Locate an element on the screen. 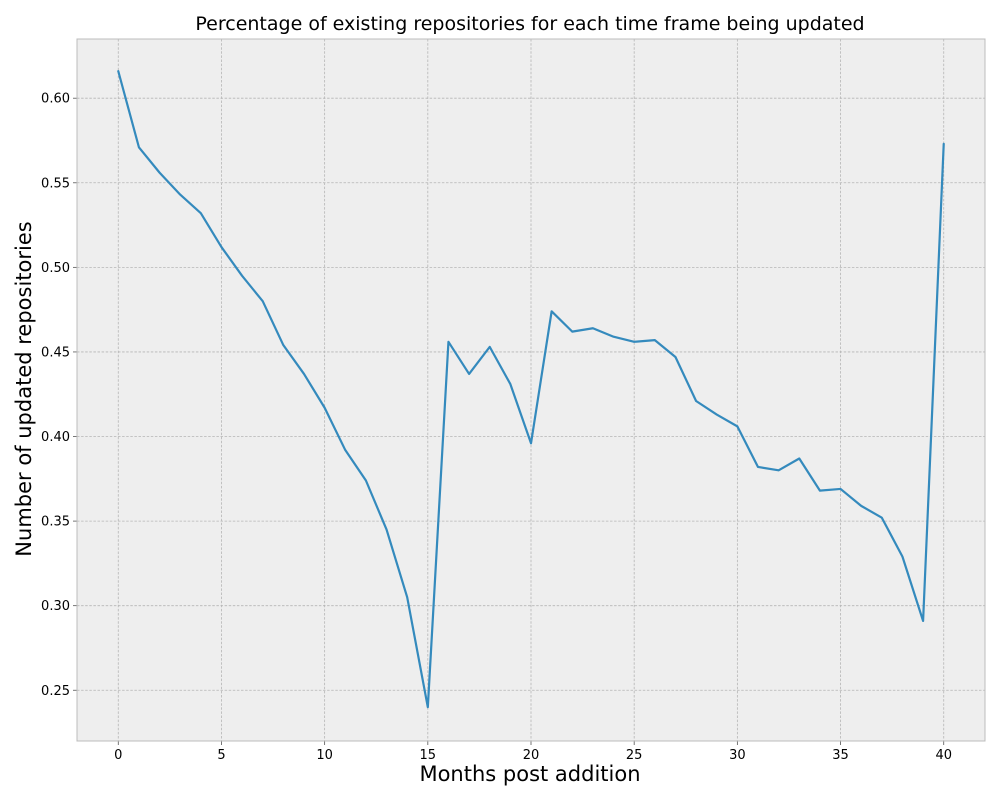 Image resolution: width=1000 pixels, height=804 pixels. x-tick-label: 35 is located at coordinates (840, 755).